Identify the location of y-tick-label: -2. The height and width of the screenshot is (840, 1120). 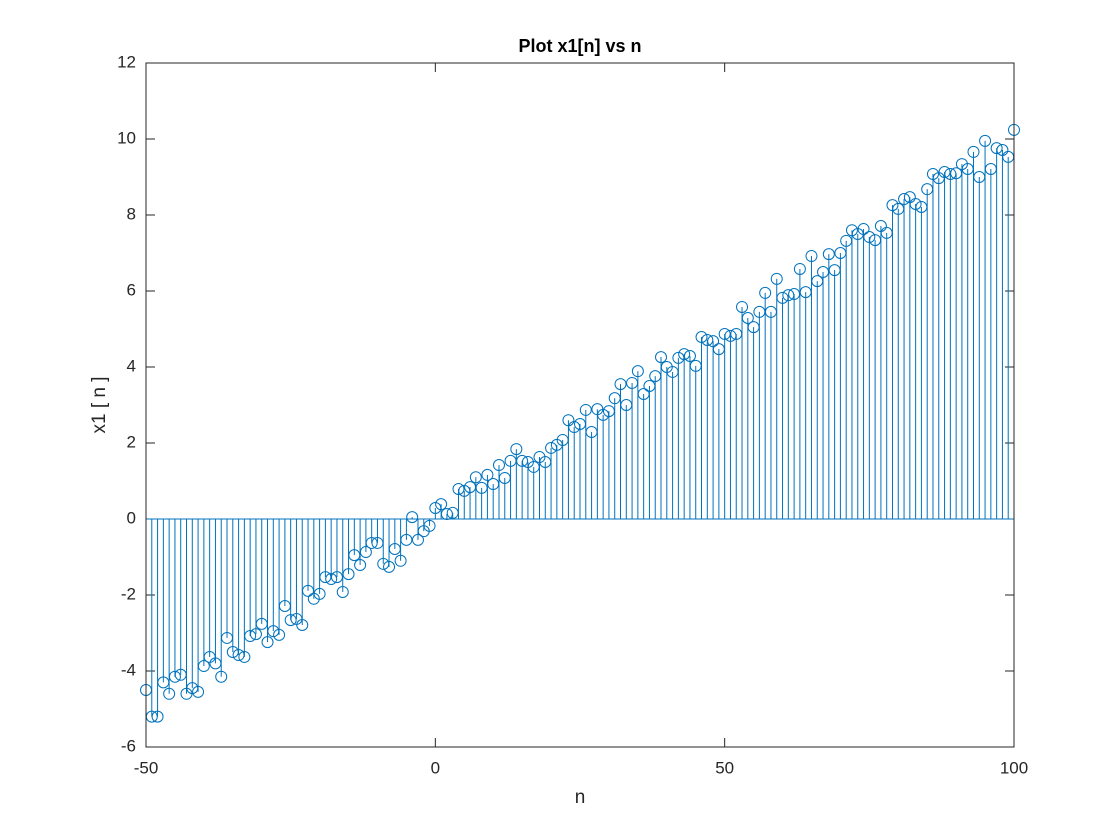
(128, 593).